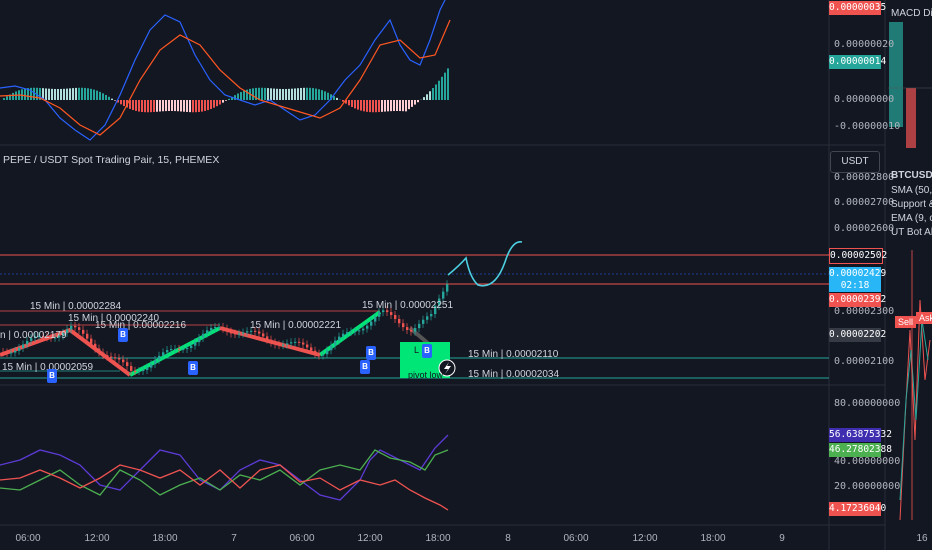 The image size is (932, 550). I want to click on btc-symbol: BTCUSDT,, so click(911, 175).